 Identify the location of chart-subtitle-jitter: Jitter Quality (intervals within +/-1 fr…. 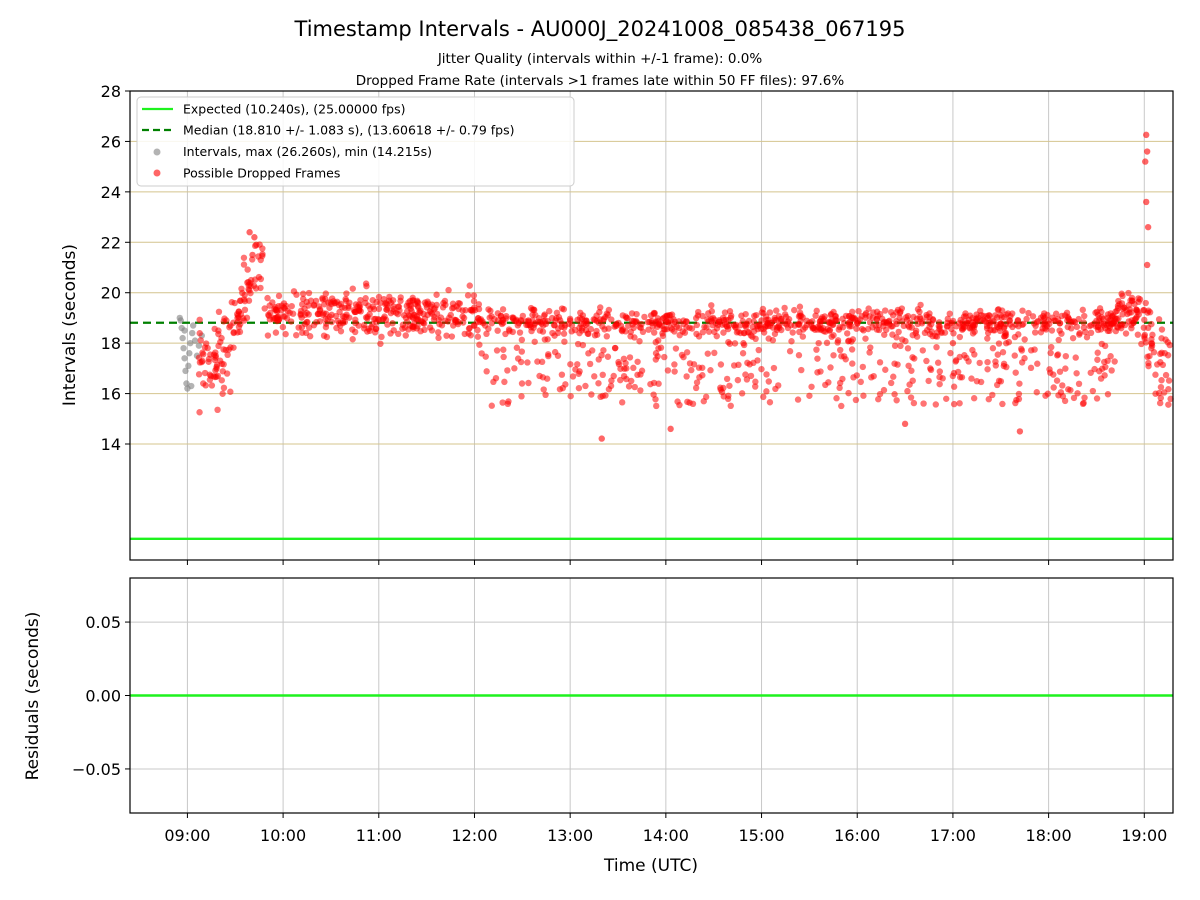
(600, 59).